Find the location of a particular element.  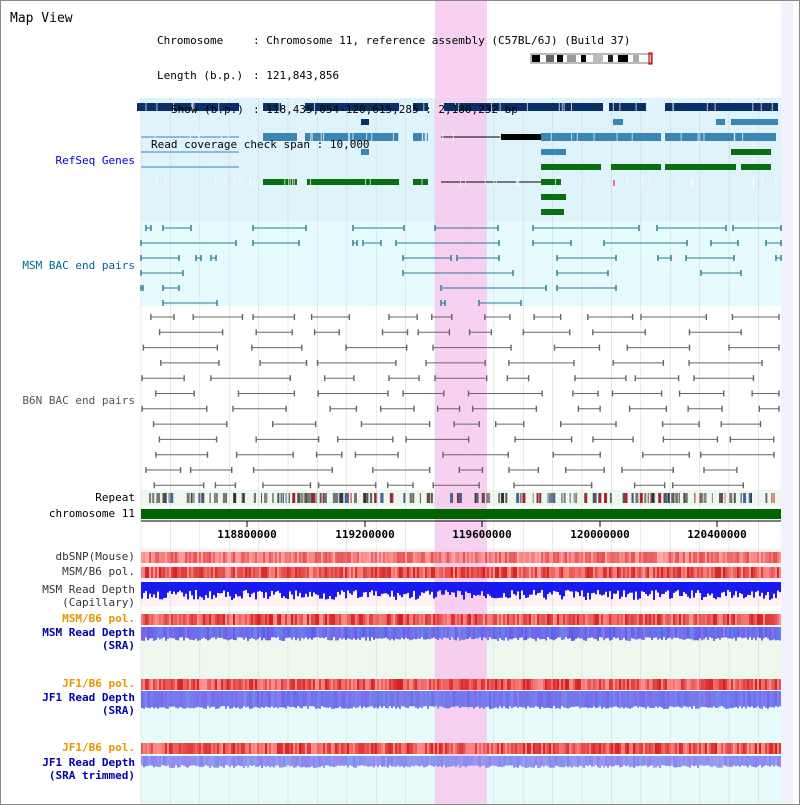

show-key: Show (b.p.) is located at coordinates (207, 109).